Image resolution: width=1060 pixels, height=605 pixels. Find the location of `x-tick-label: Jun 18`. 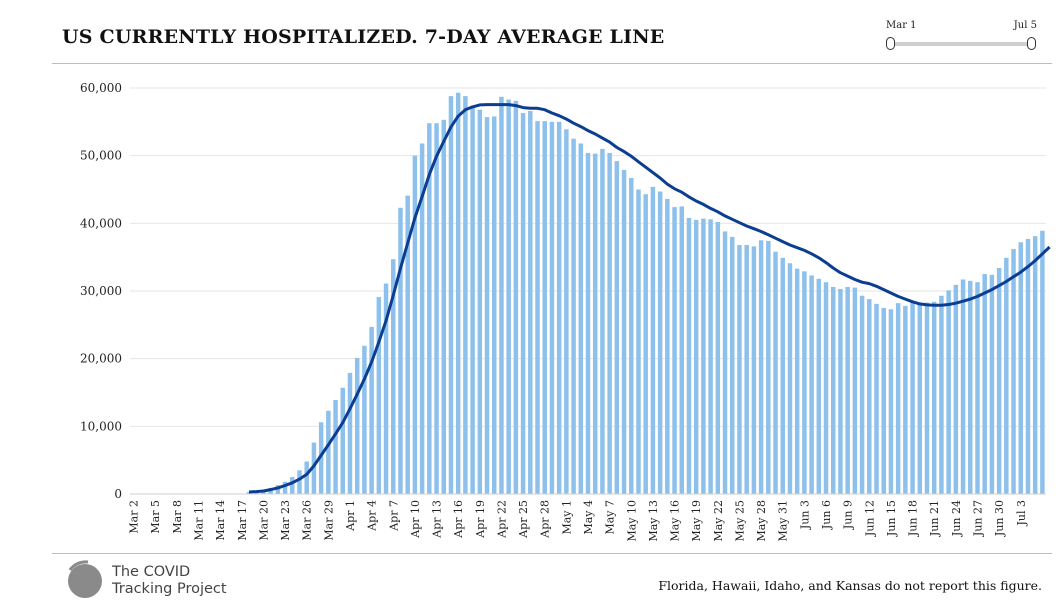

x-tick-label: Jun 18 is located at coordinates (913, 518).